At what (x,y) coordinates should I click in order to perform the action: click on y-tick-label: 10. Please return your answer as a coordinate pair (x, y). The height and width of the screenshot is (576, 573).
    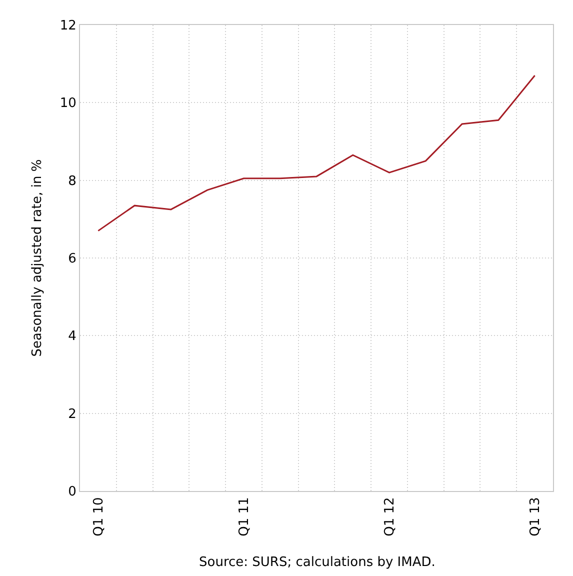
    Looking at the image, I should click on (68, 104).